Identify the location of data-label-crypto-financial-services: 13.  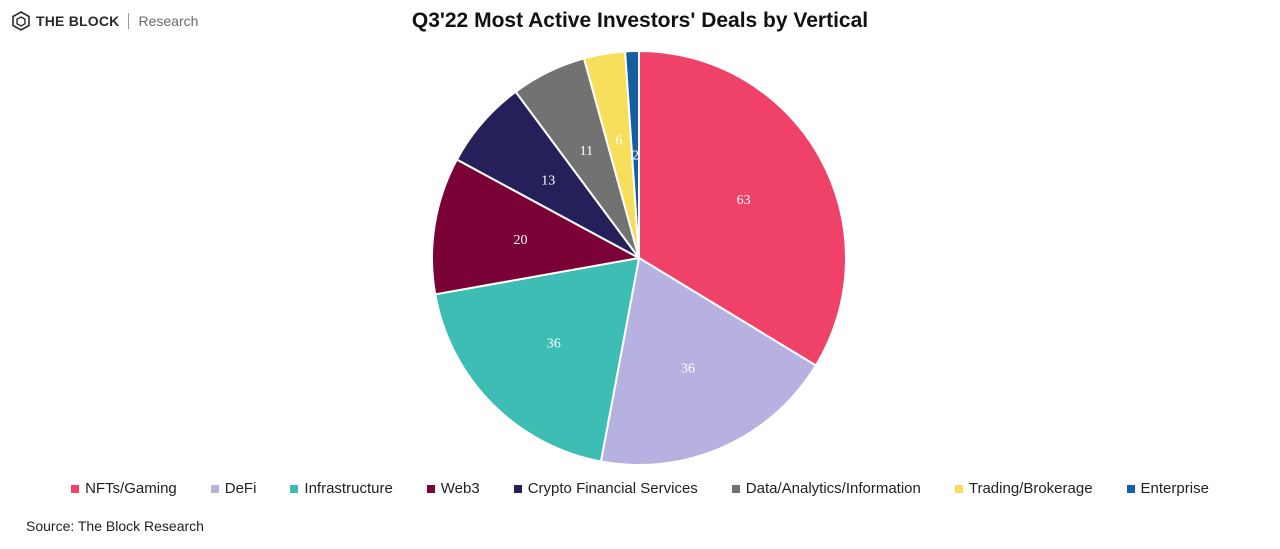
(548, 180).